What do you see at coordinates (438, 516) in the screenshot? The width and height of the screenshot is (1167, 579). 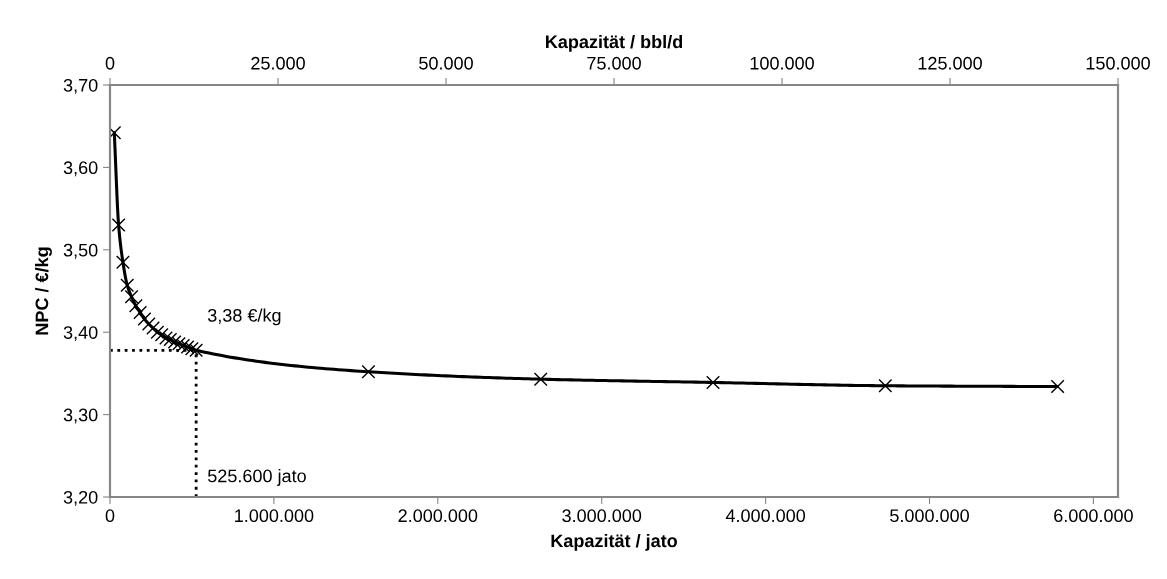 I see `x-tick-label: 2.000.000` at bounding box center [438, 516].